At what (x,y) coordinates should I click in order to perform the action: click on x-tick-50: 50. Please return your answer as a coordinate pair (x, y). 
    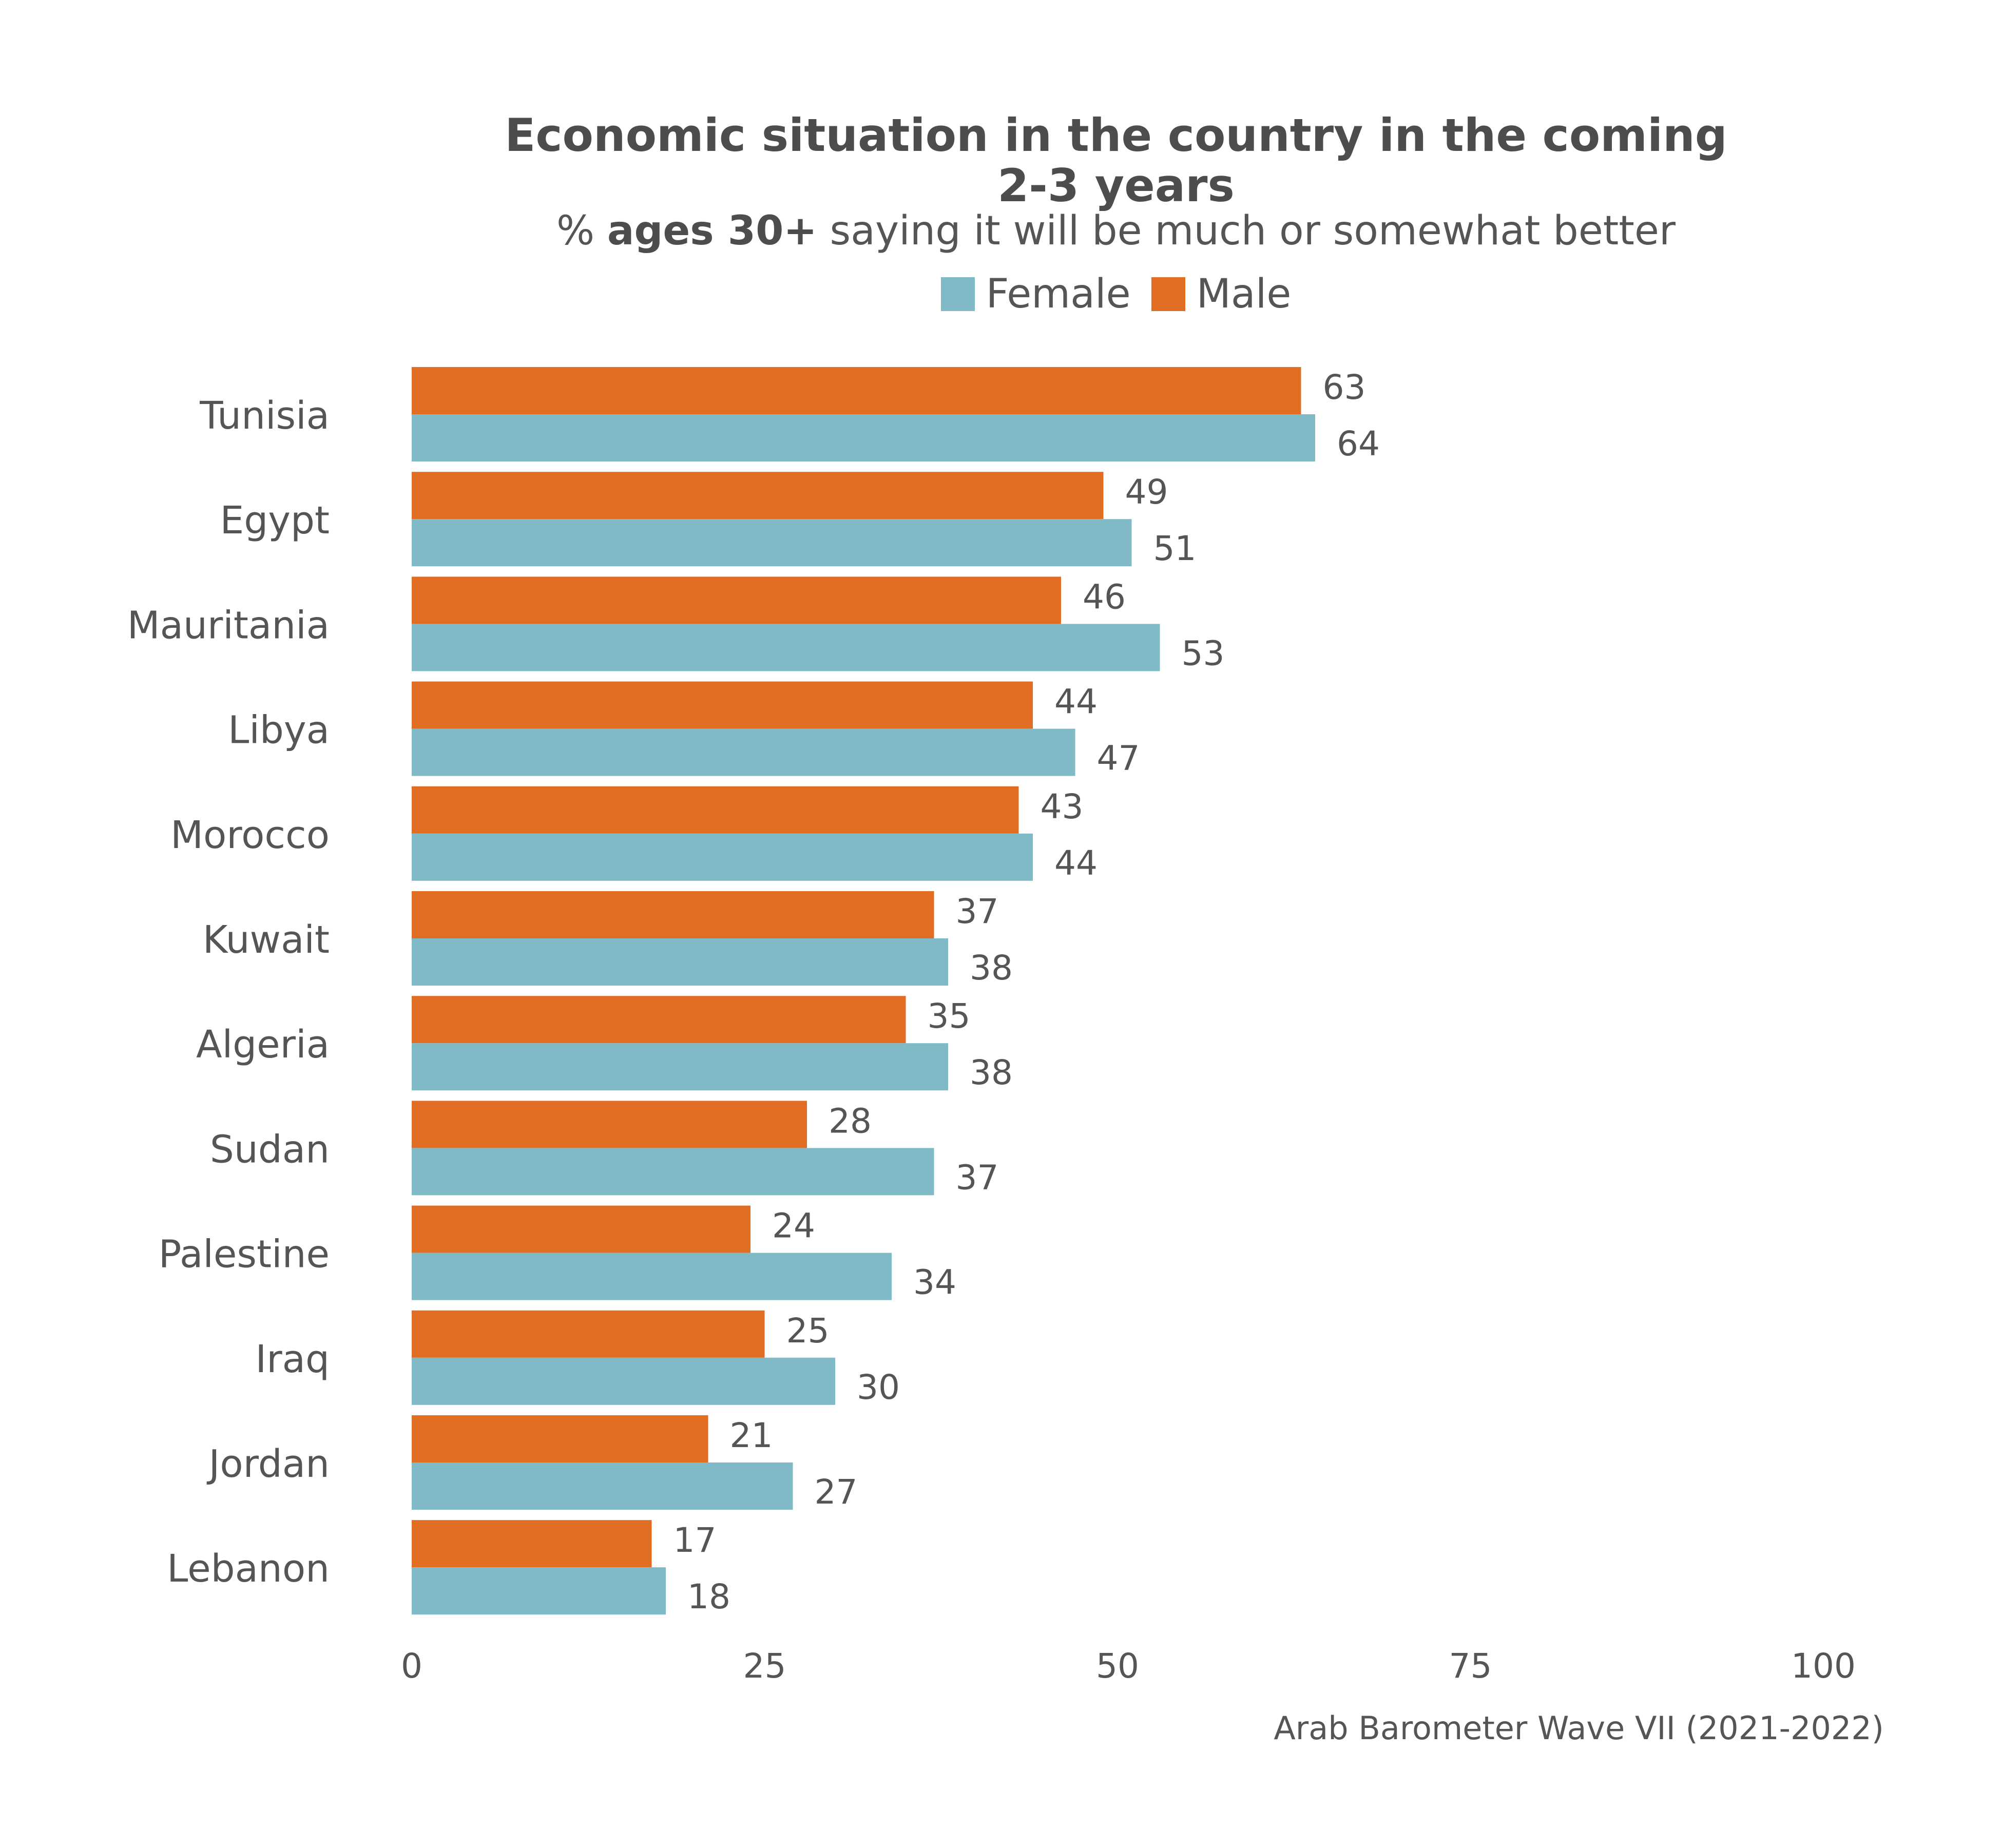
    Looking at the image, I should click on (1117, 1666).